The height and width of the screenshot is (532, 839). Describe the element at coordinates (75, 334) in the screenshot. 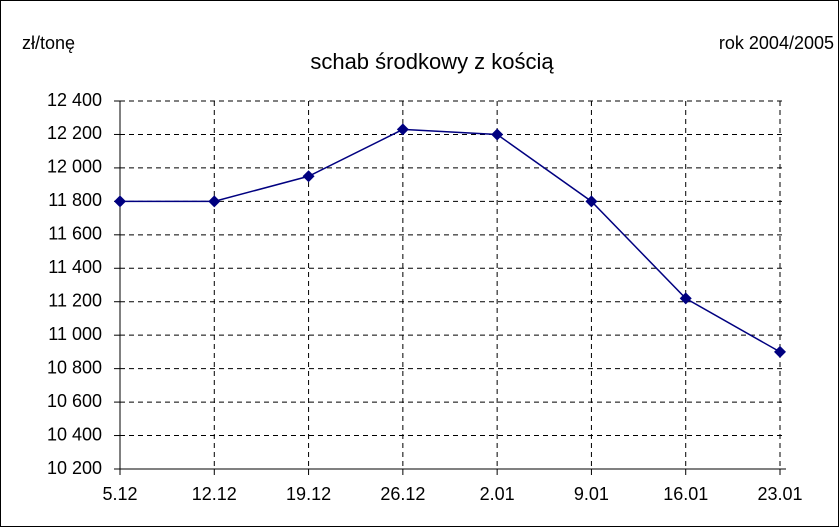

I see `y-tick-label: 11 000` at that location.